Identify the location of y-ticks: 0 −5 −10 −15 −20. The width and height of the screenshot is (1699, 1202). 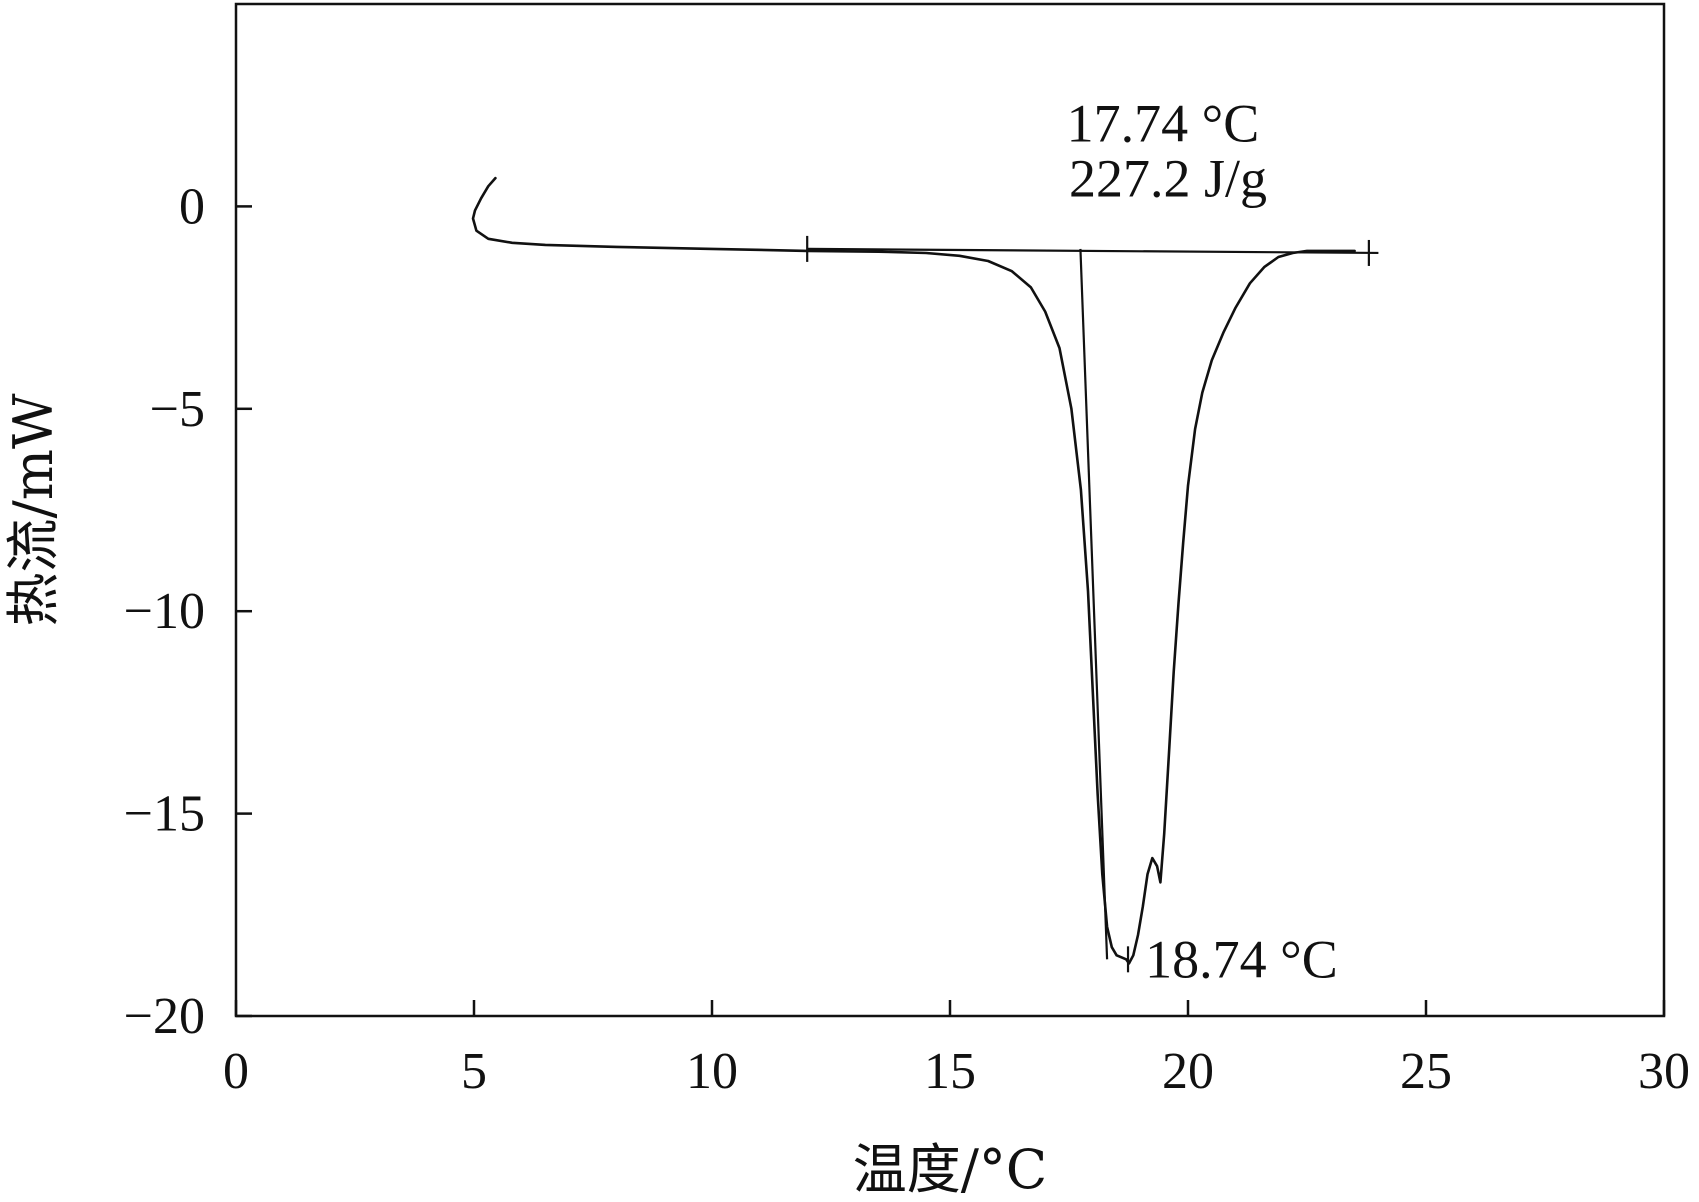
(188, 611).